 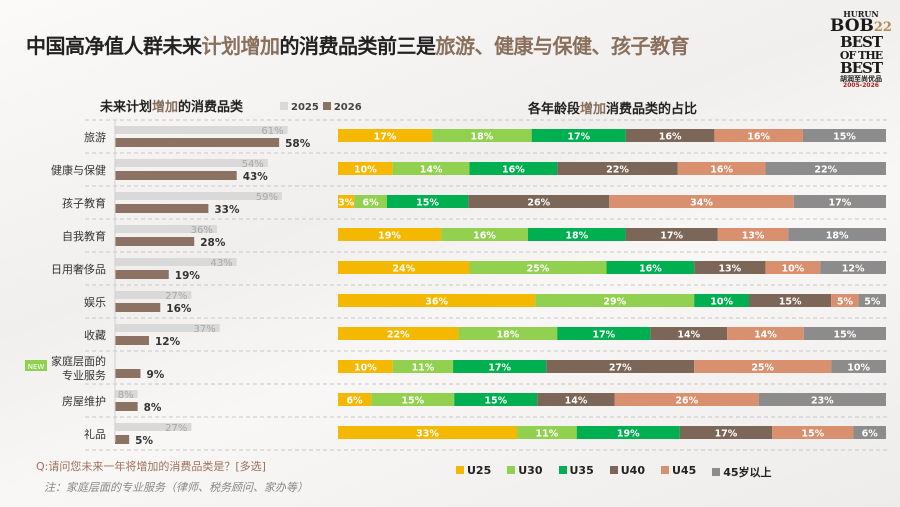 What do you see at coordinates (861, 26) in the screenshot?
I see `logo-text: BOB22` at bounding box center [861, 26].